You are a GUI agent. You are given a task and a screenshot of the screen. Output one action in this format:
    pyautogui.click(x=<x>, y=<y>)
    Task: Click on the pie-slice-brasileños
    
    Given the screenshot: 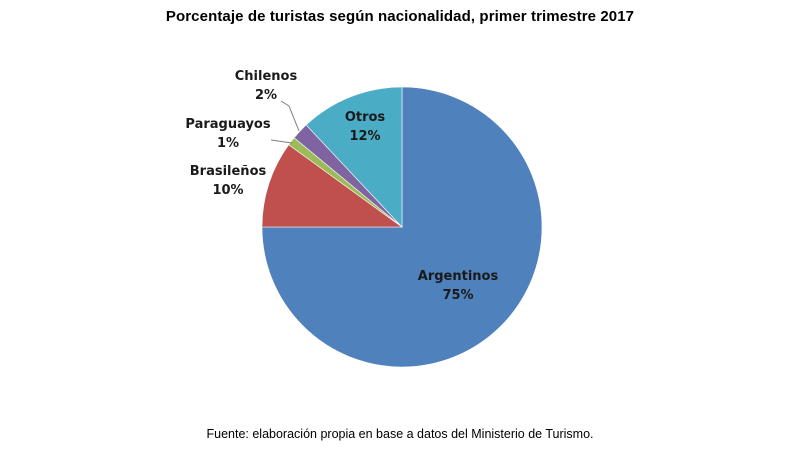 What is the action you would take?
    pyautogui.click(x=332, y=186)
    